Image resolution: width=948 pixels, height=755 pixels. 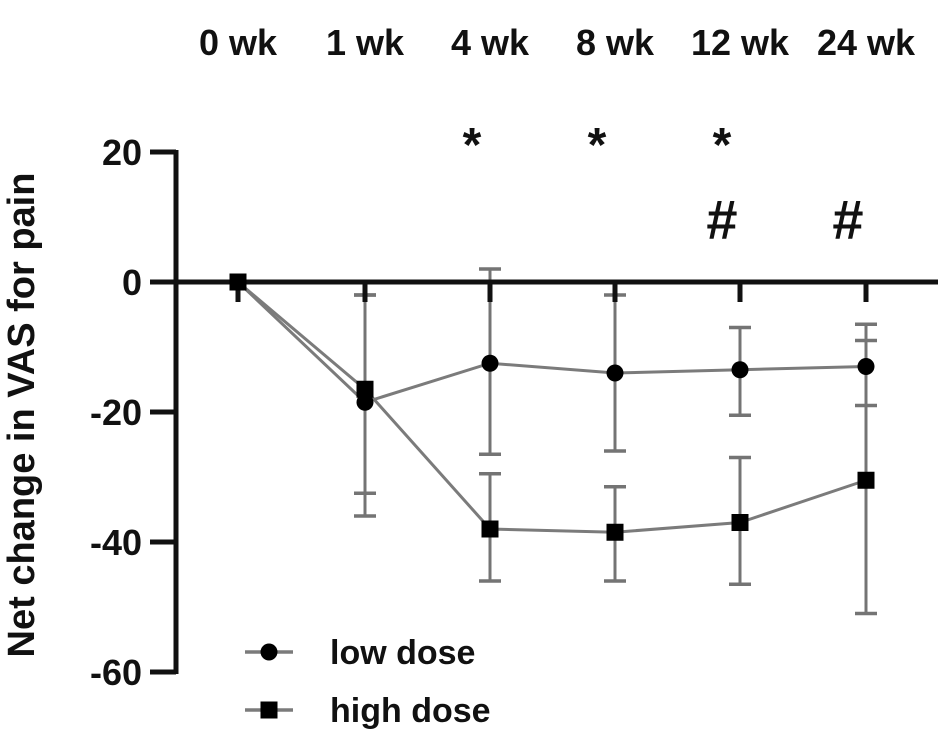 What do you see at coordinates (122, 152) in the screenshot?
I see `y-tick-label: 20` at bounding box center [122, 152].